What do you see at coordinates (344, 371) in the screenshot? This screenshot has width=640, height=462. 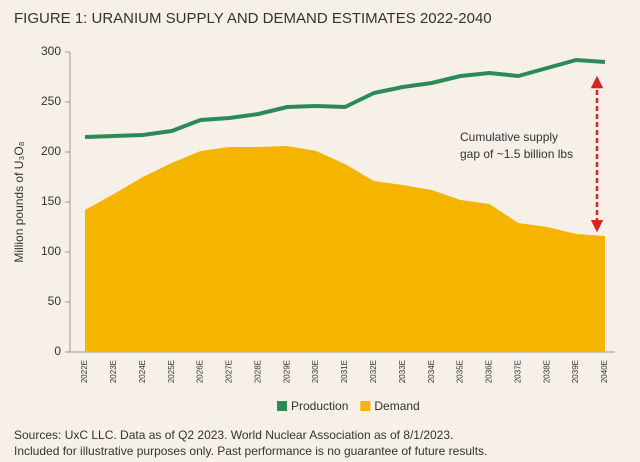 I see `x-tick-label: 2031E` at bounding box center [344, 371].